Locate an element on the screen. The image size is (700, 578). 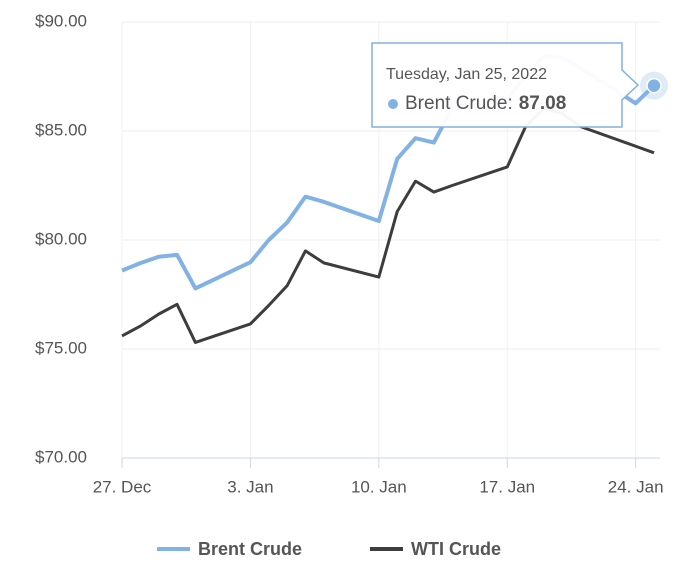
tooltip: Tuesday, Jan 25, 2022 Brent Crude: 87.08 is located at coordinates (505, 85).